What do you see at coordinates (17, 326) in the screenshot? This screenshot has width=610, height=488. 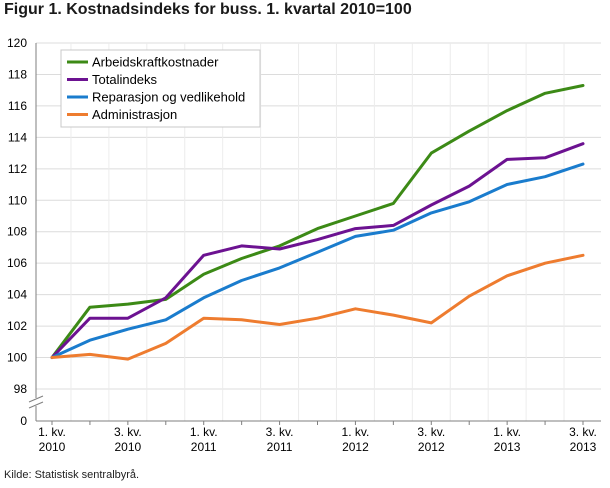 I see `y-tick-label-102: 102` at bounding box center [17, 326].